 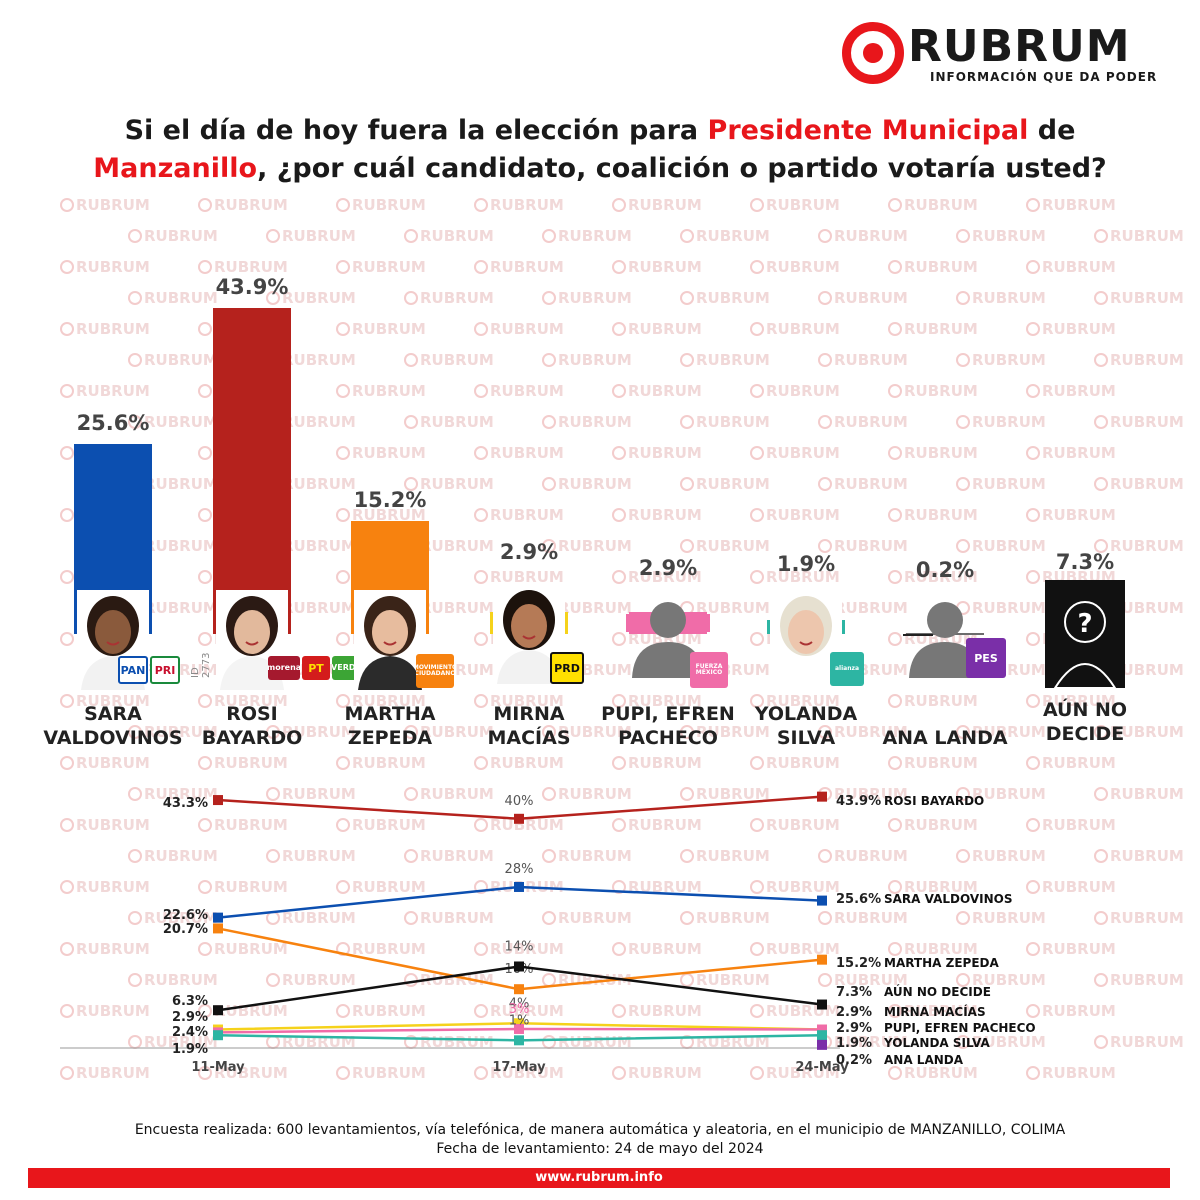 I want to click on data-label: 25.6%, so click(x=858, y=899).